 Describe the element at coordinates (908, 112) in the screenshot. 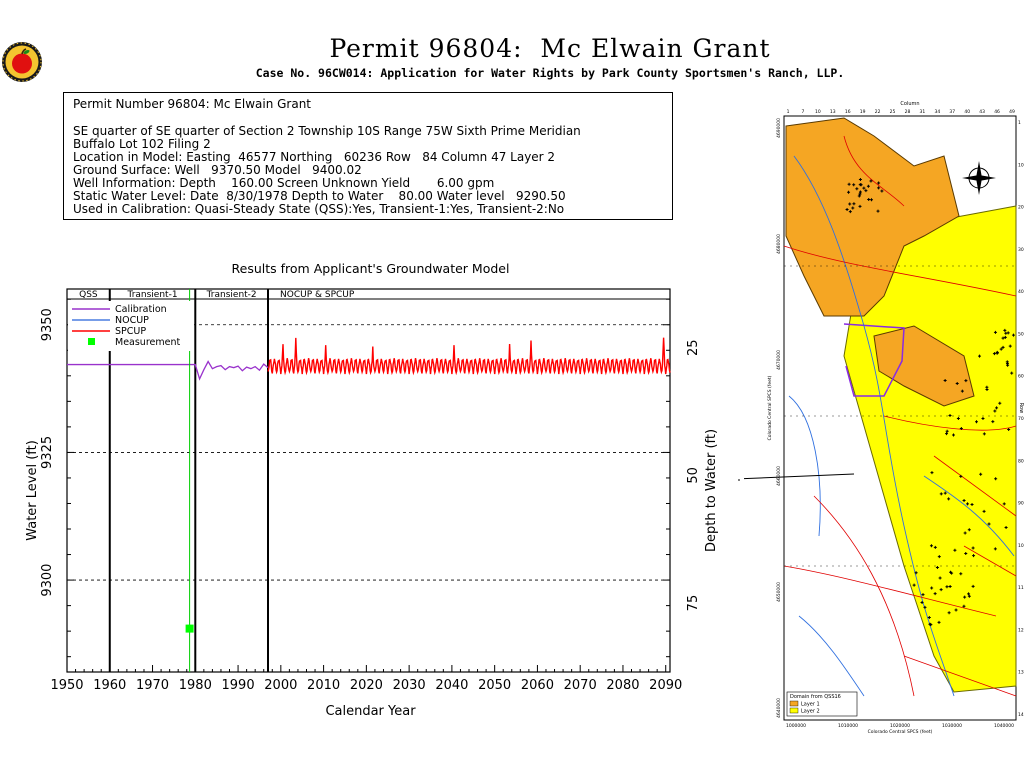

I see `map-col-tick: 28` at that location.